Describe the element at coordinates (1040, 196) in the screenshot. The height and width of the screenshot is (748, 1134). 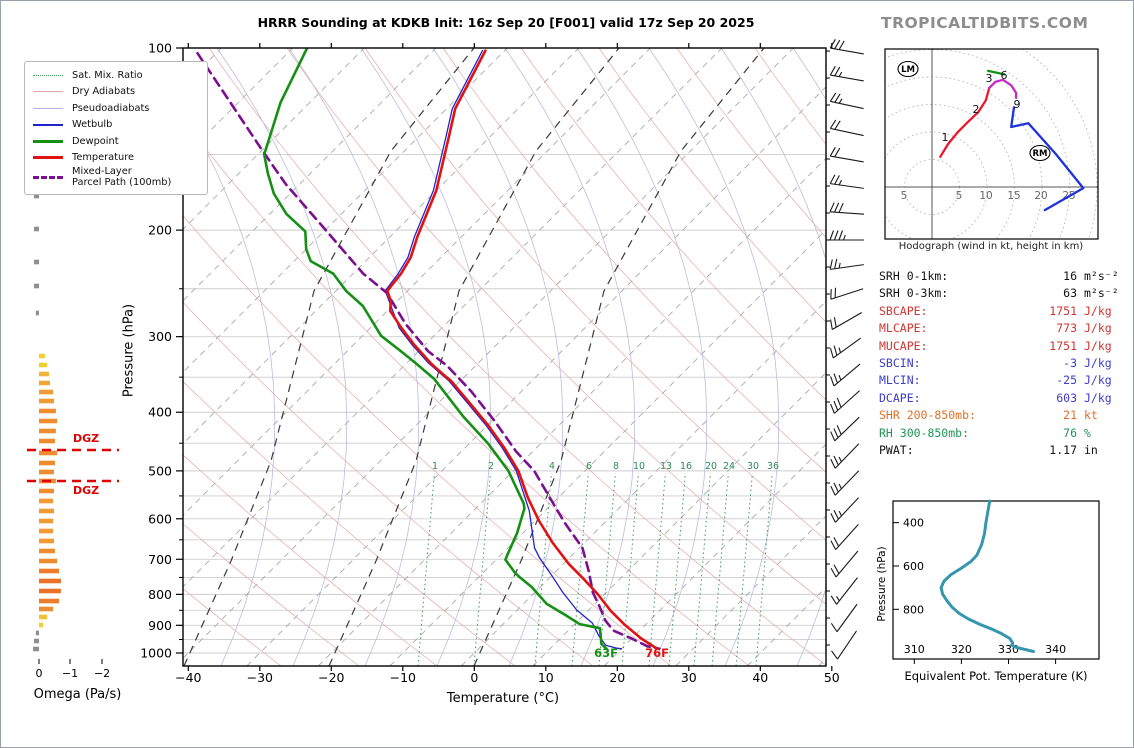
I see `hodo-ring-label: 20` at that location.